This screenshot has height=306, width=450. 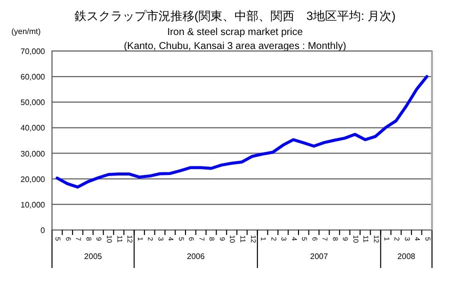 I want to click on y-axis-title: (yen/mt), so click(x=26, y=31).